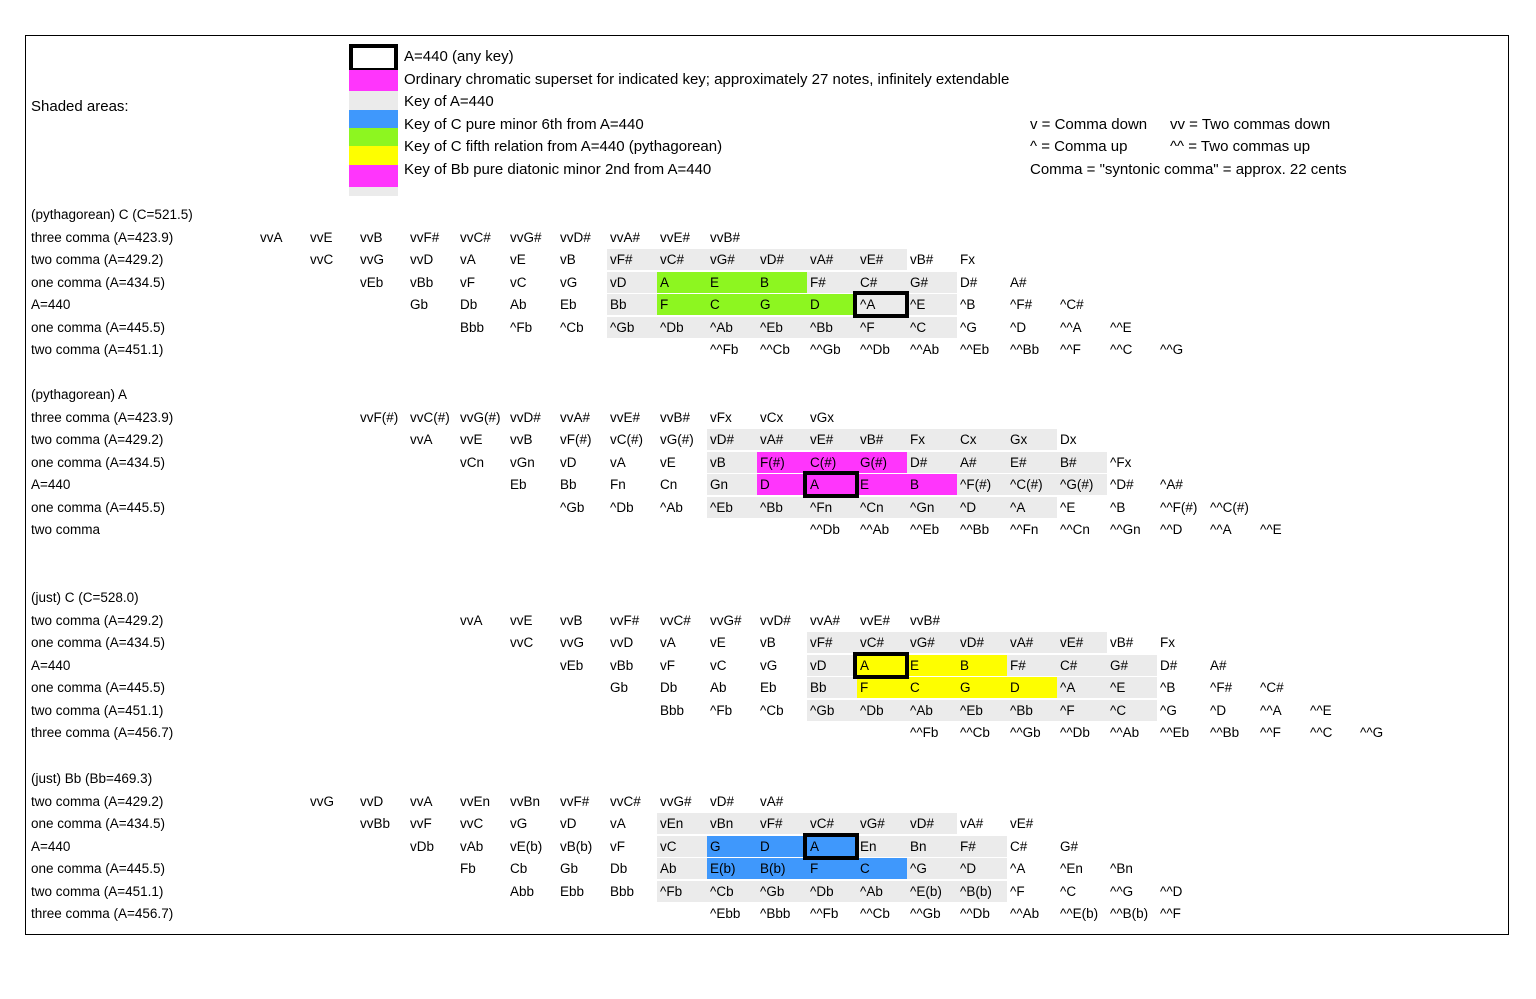 This screenshot has width=1536, height=999. I want to click on note-cell: vGx, so click(822, 417).